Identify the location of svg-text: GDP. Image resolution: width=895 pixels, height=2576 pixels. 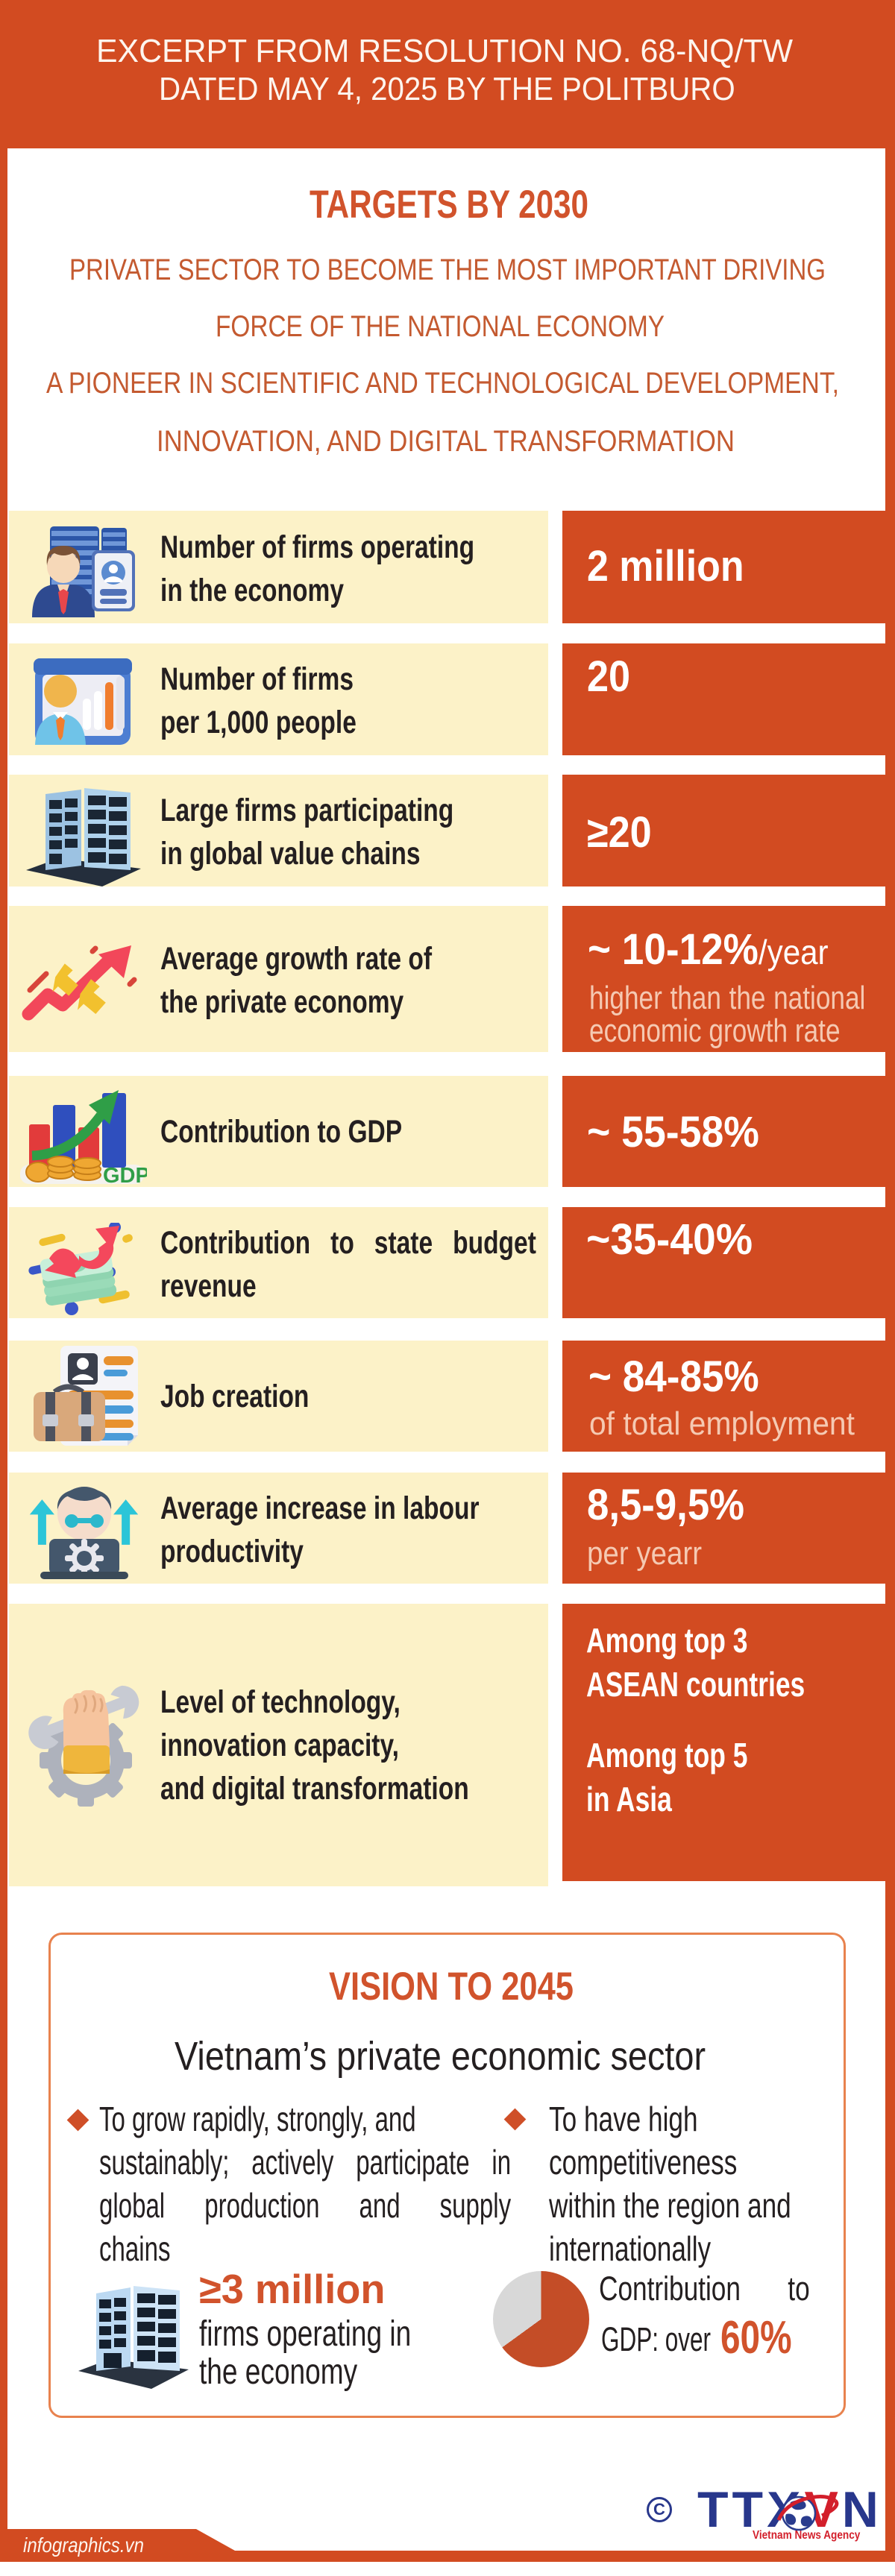
(125, 1175).